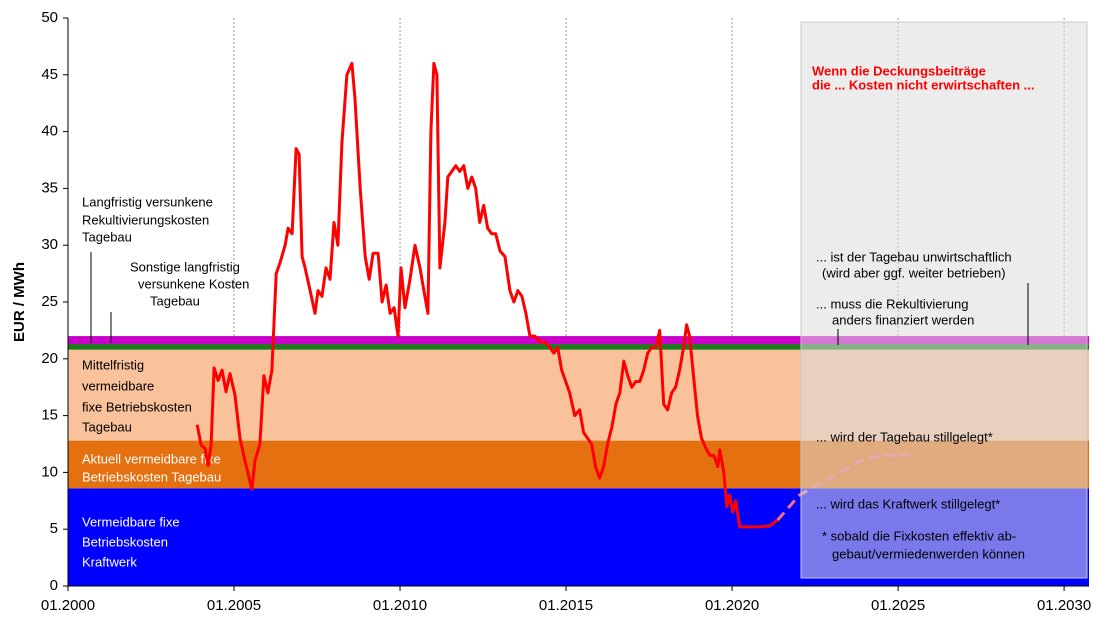 The width and height of the screenshot is (1096, 622). Describe the element at coordinates (125, 541) in the screenshot. I see `band-label: Betriebskosten` at that location.